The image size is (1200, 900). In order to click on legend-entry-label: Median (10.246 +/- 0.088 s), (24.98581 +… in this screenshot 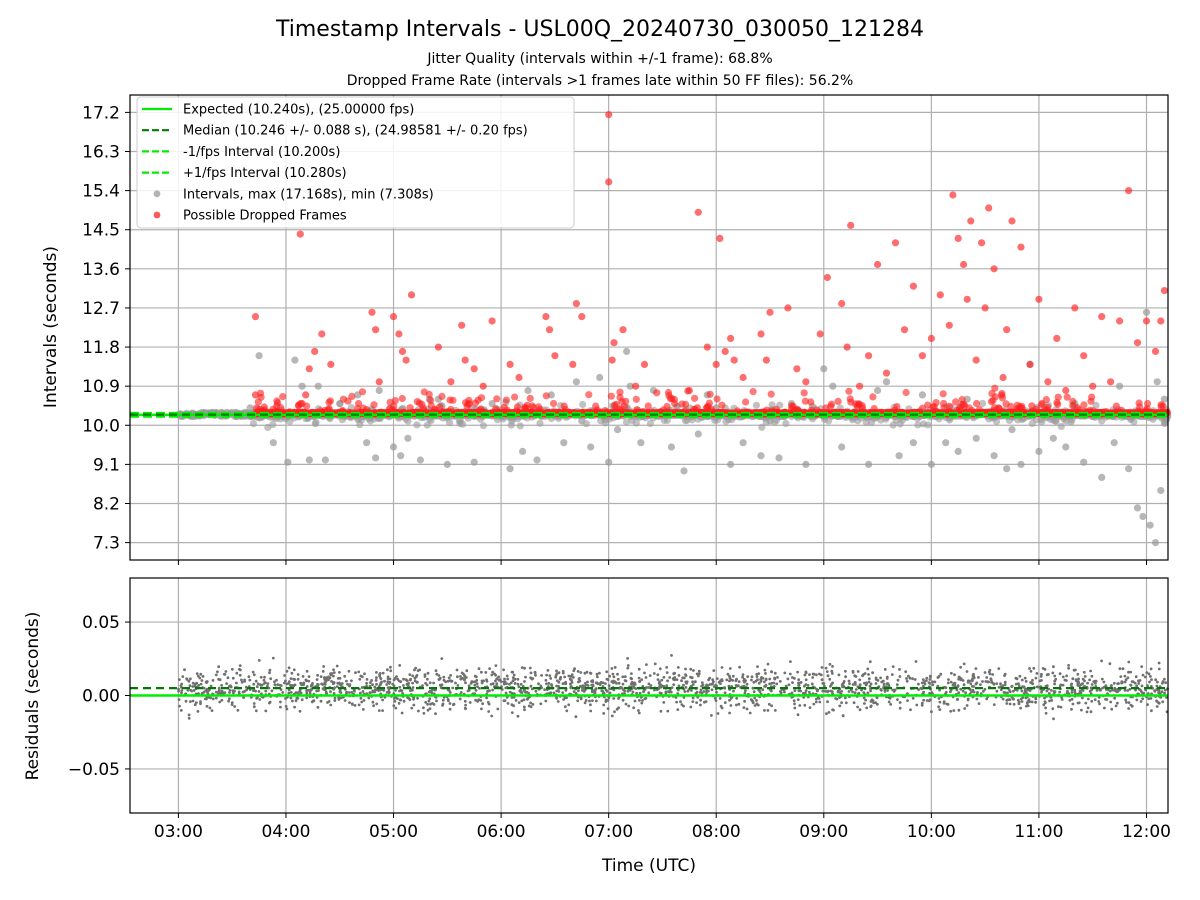, I will do `click(355, 131)`.